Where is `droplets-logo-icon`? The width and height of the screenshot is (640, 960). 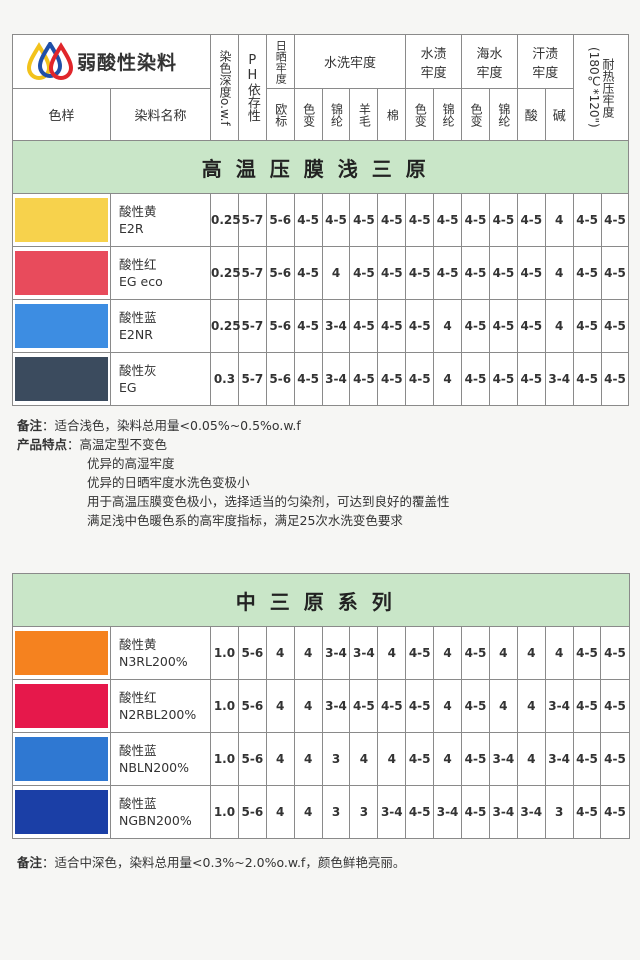
droplets-logo-icon is located at coordinates (50, 60).